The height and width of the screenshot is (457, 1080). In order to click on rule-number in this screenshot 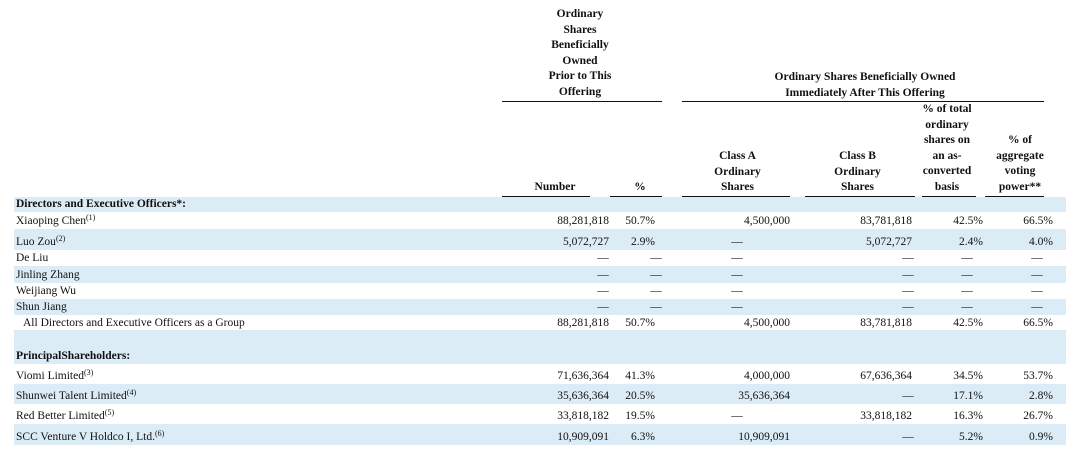, I will do `click(546, 196)`.